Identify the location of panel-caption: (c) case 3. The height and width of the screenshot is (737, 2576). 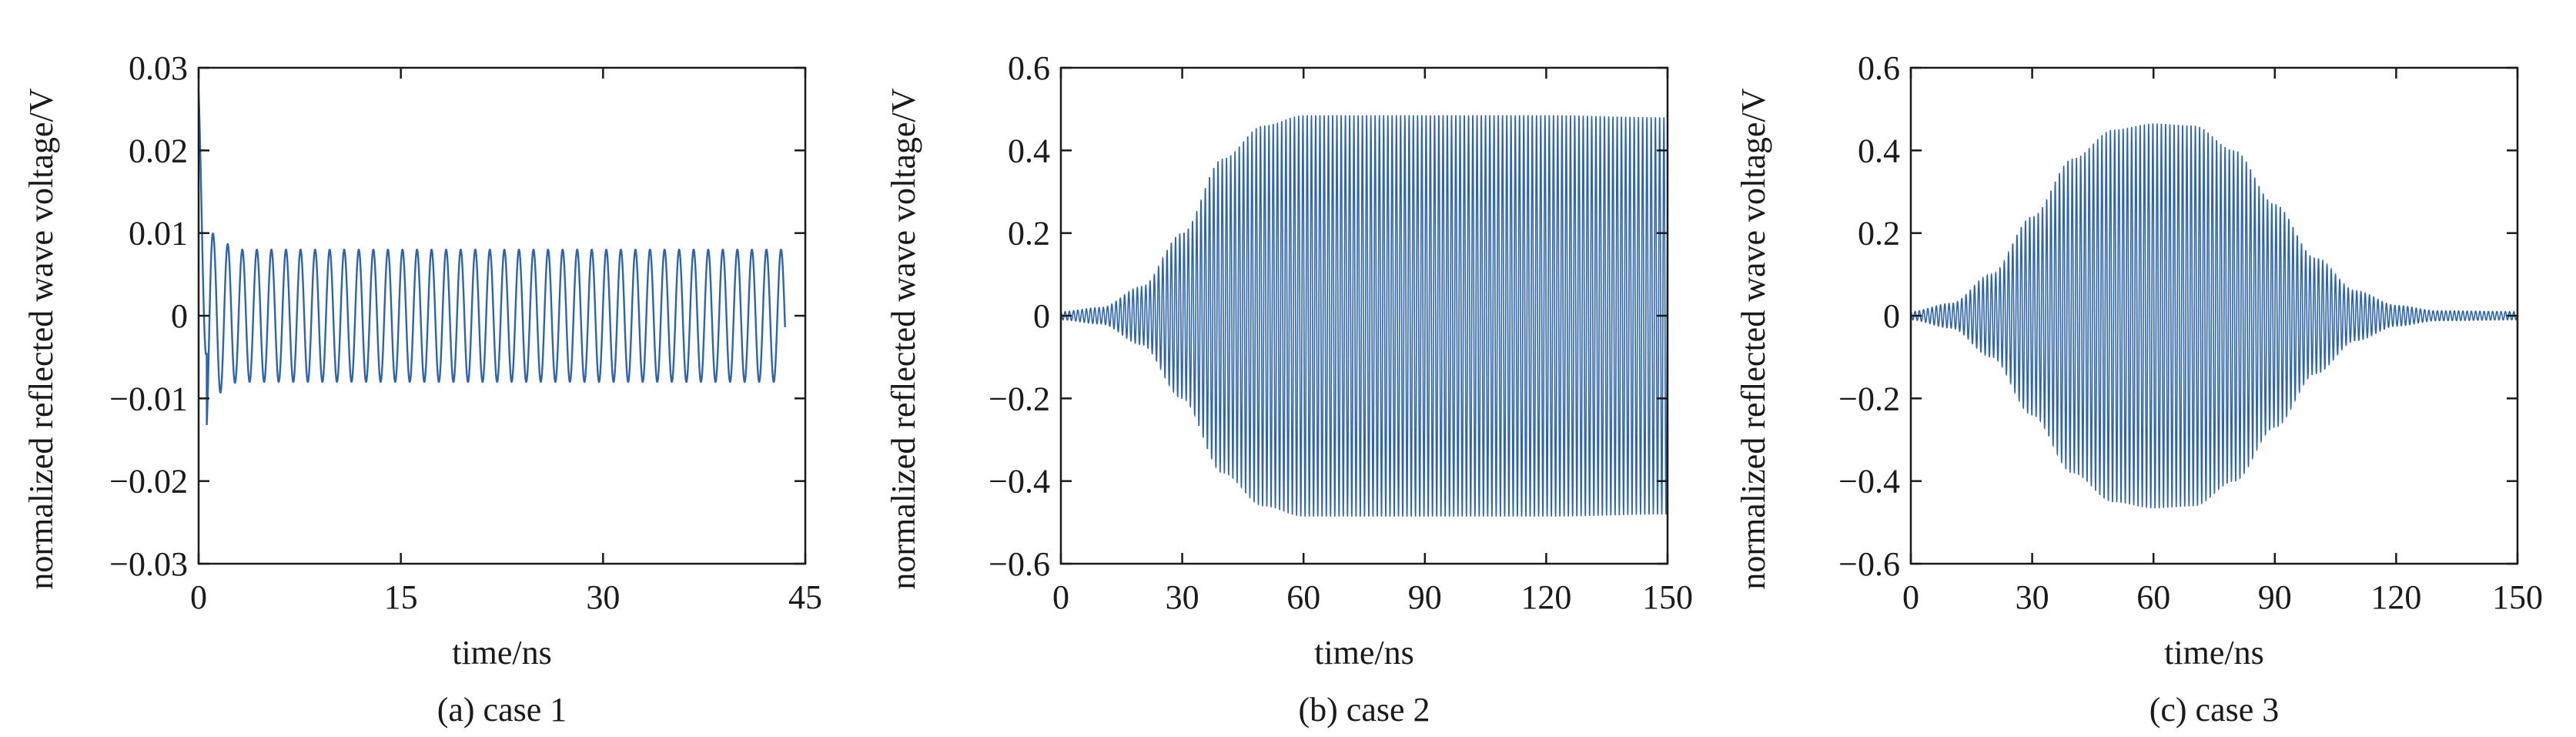
(2215, 710).